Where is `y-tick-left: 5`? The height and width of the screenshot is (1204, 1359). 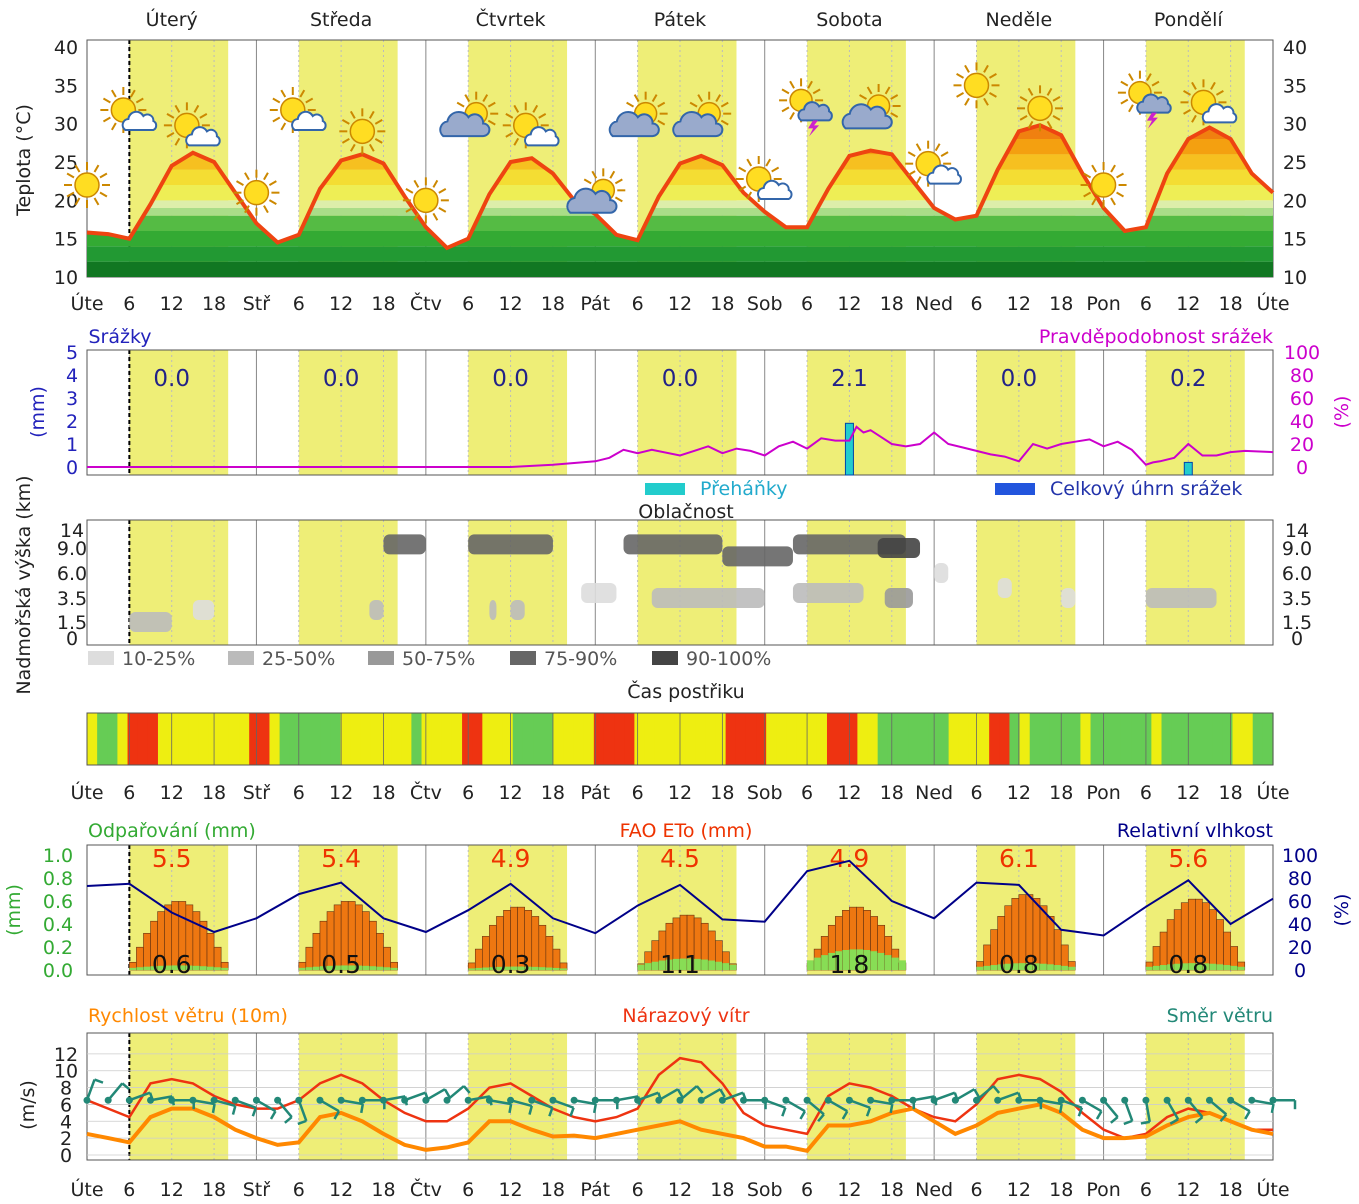
y-tick-left: 5 is located at coordinates (72, 353).